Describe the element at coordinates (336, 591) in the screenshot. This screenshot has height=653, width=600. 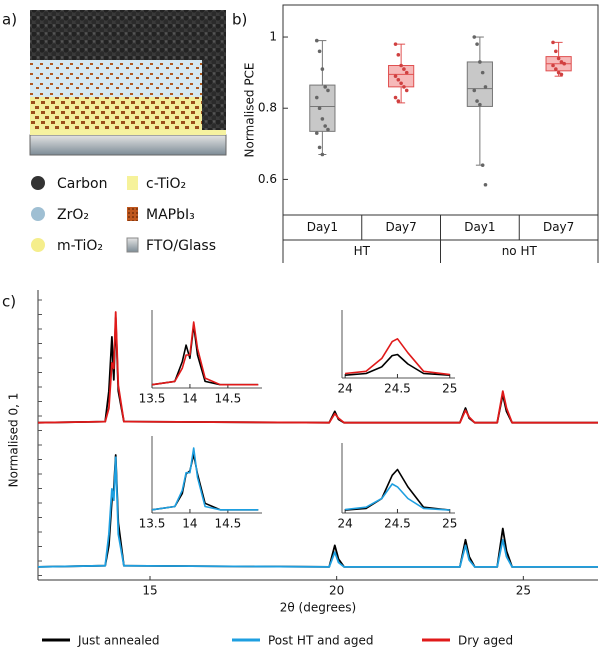
I see `x-tick-label: 20` at that location.